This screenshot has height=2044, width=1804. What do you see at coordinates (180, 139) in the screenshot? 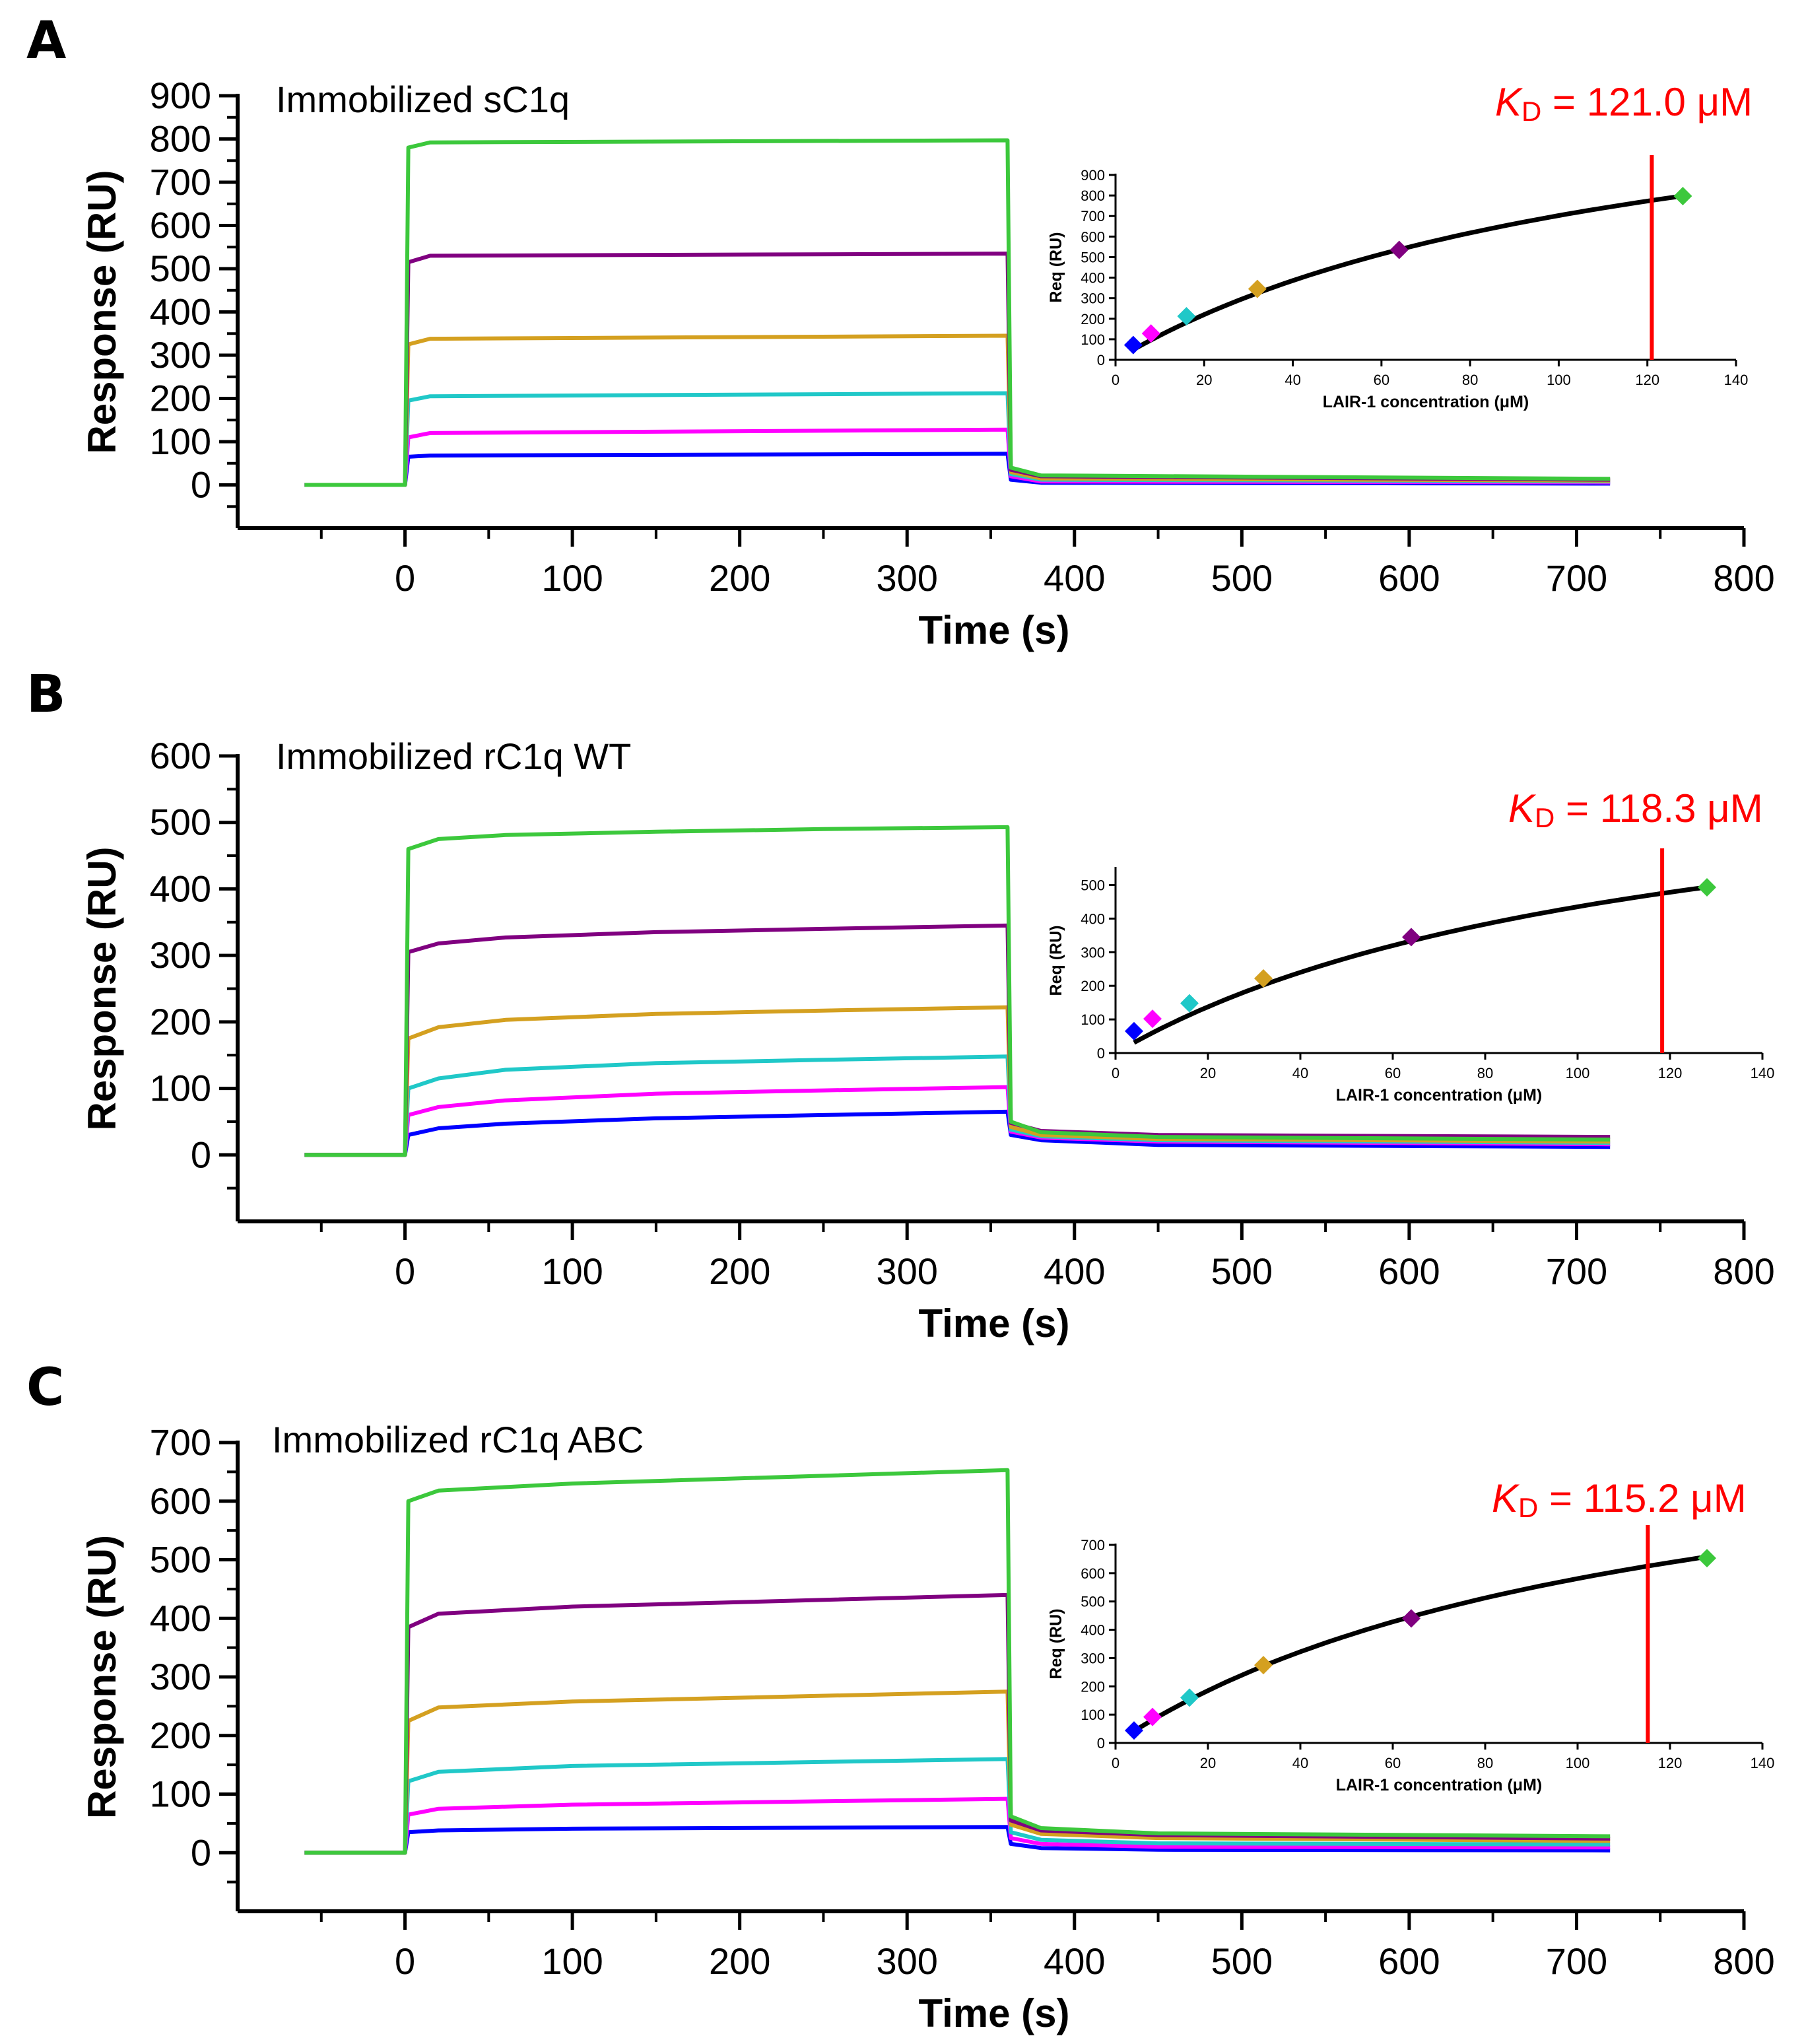
I see `y-tick-label: 800` at bounding box center [180, 139].